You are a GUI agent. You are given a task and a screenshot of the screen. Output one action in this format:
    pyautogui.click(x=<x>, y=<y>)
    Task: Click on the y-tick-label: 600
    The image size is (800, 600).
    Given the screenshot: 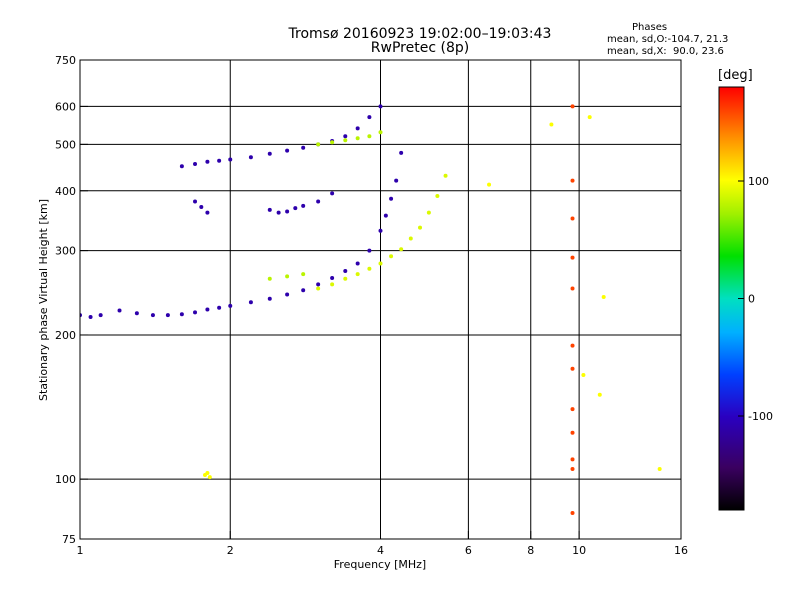 What is the action you would take?
    pyautogui.click(x=65, y=106)
    